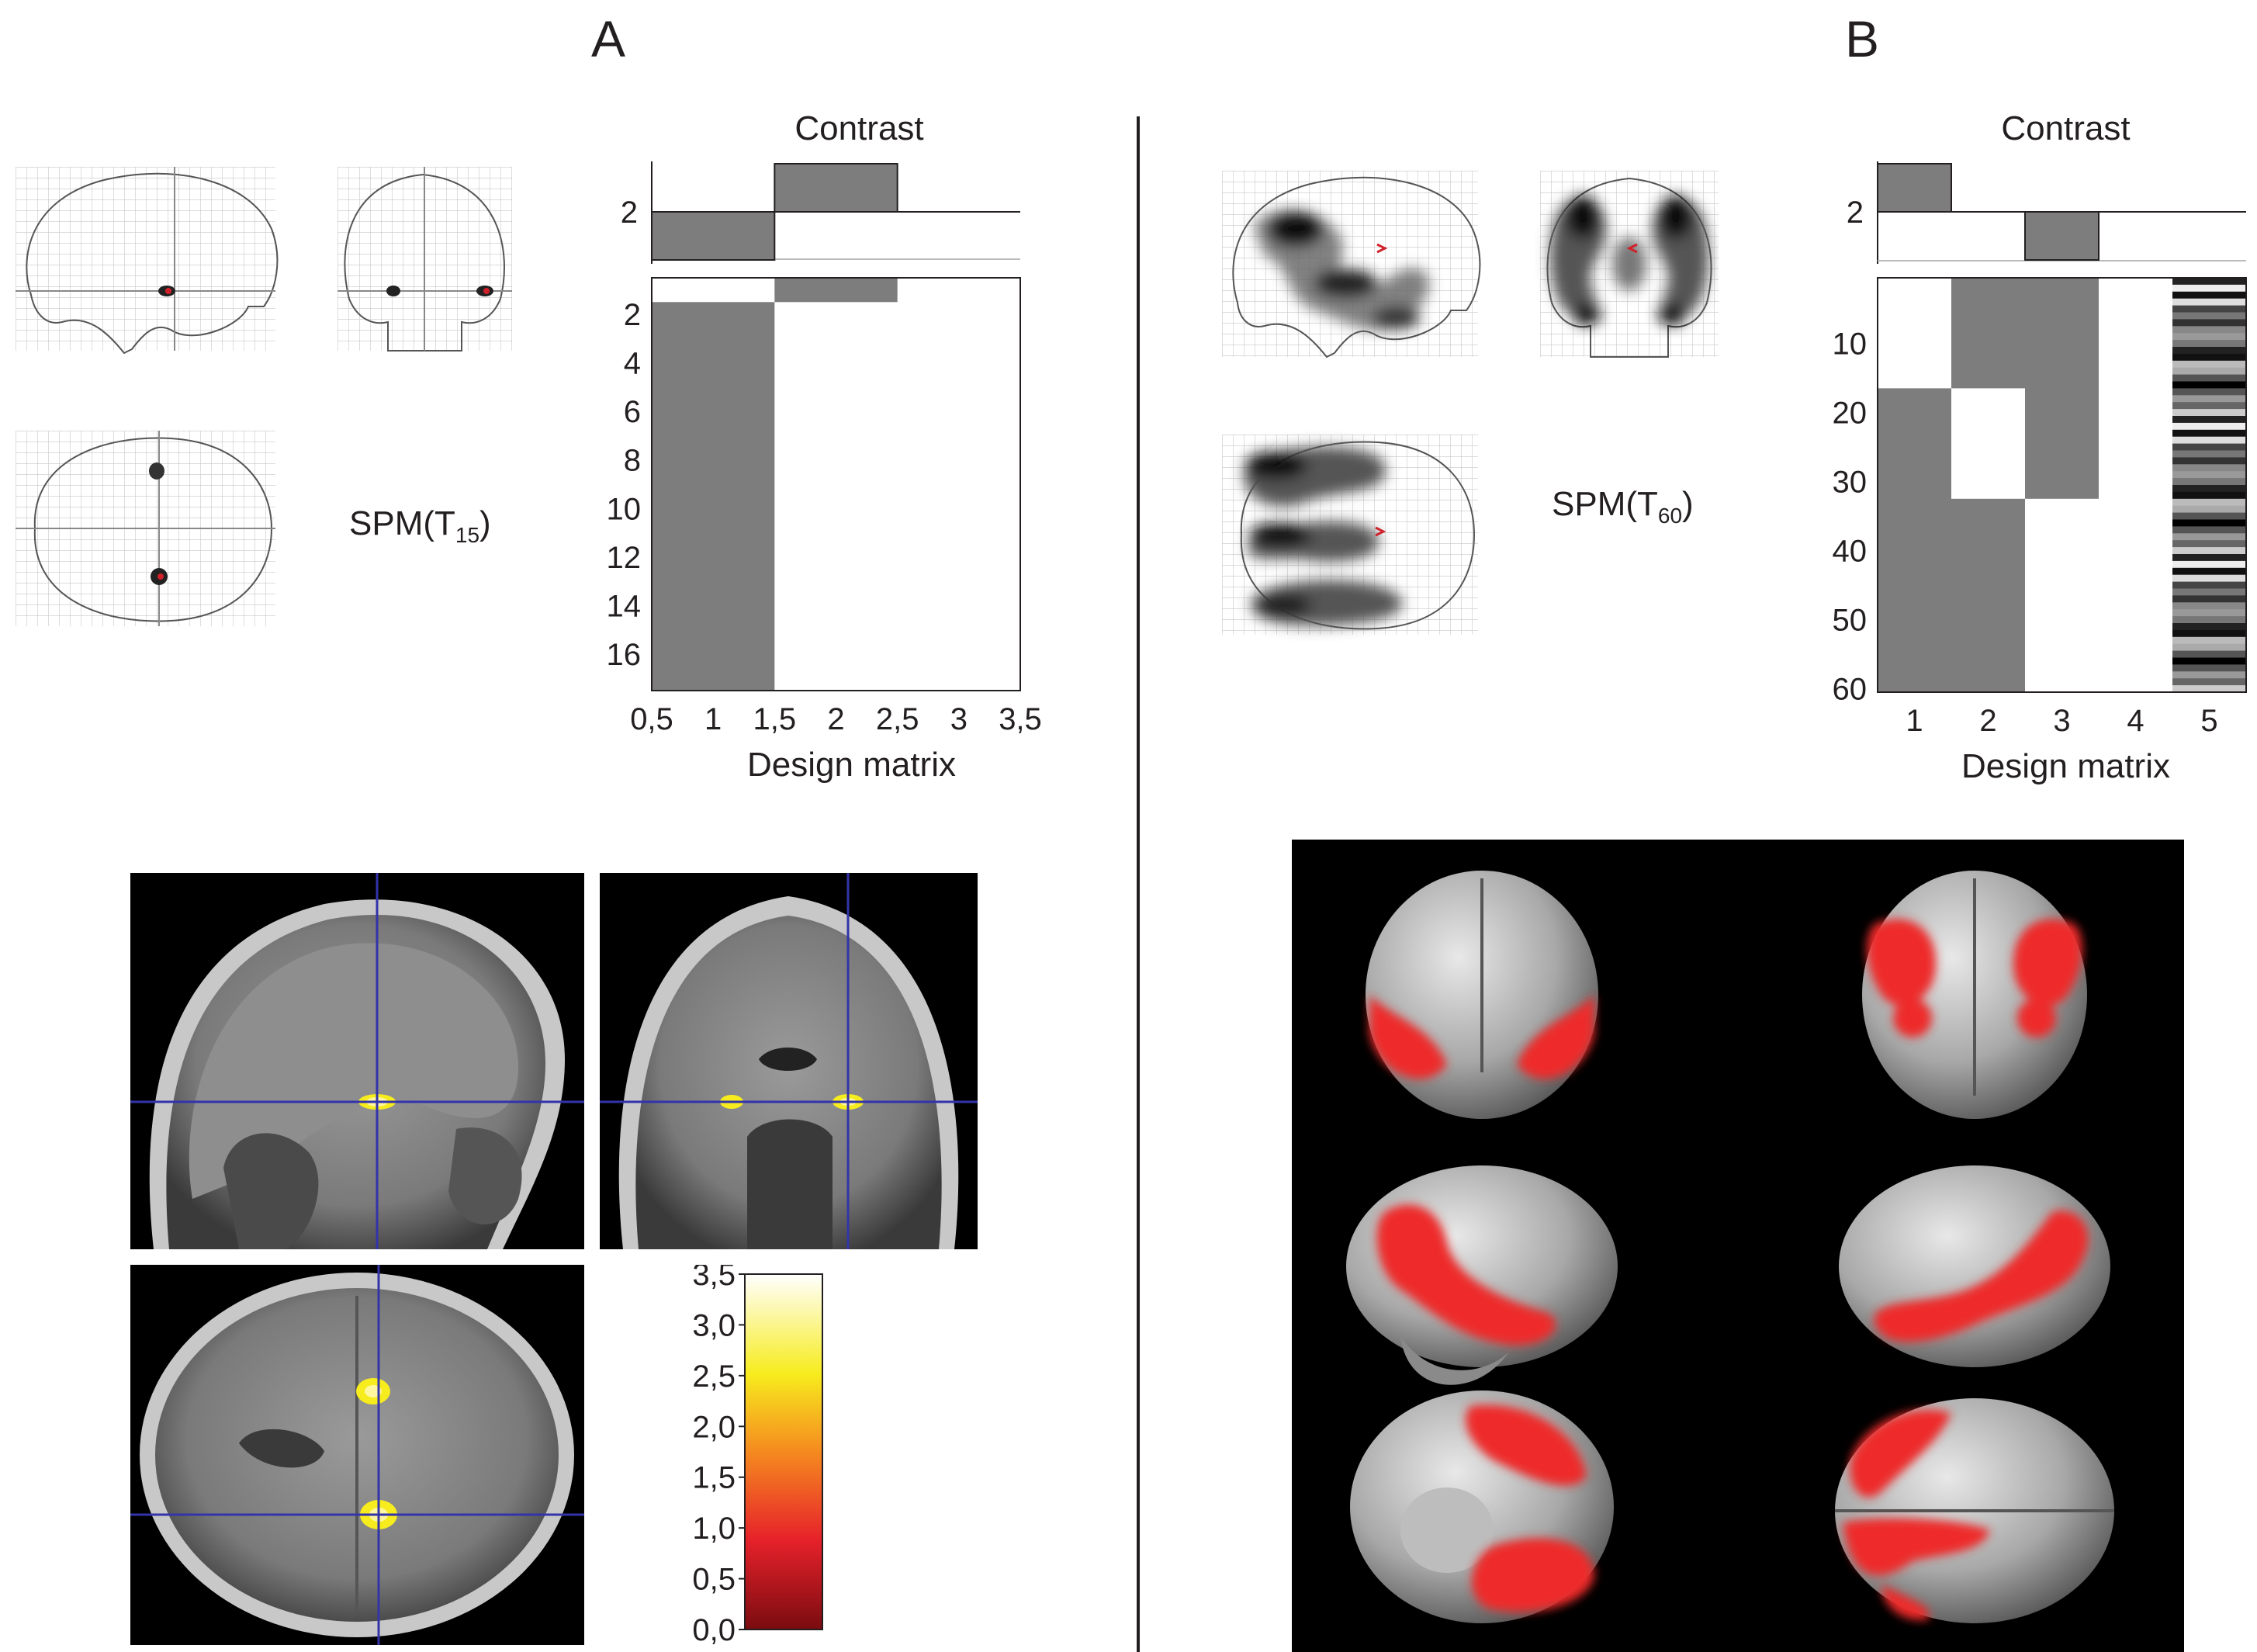 The height and width of the screenshot is (1652, 2257). What do you see at coordinates (898, 719) in the screenshot?
I see `design-matrix-xtick: 2,5` at bounding box center [898, 719].